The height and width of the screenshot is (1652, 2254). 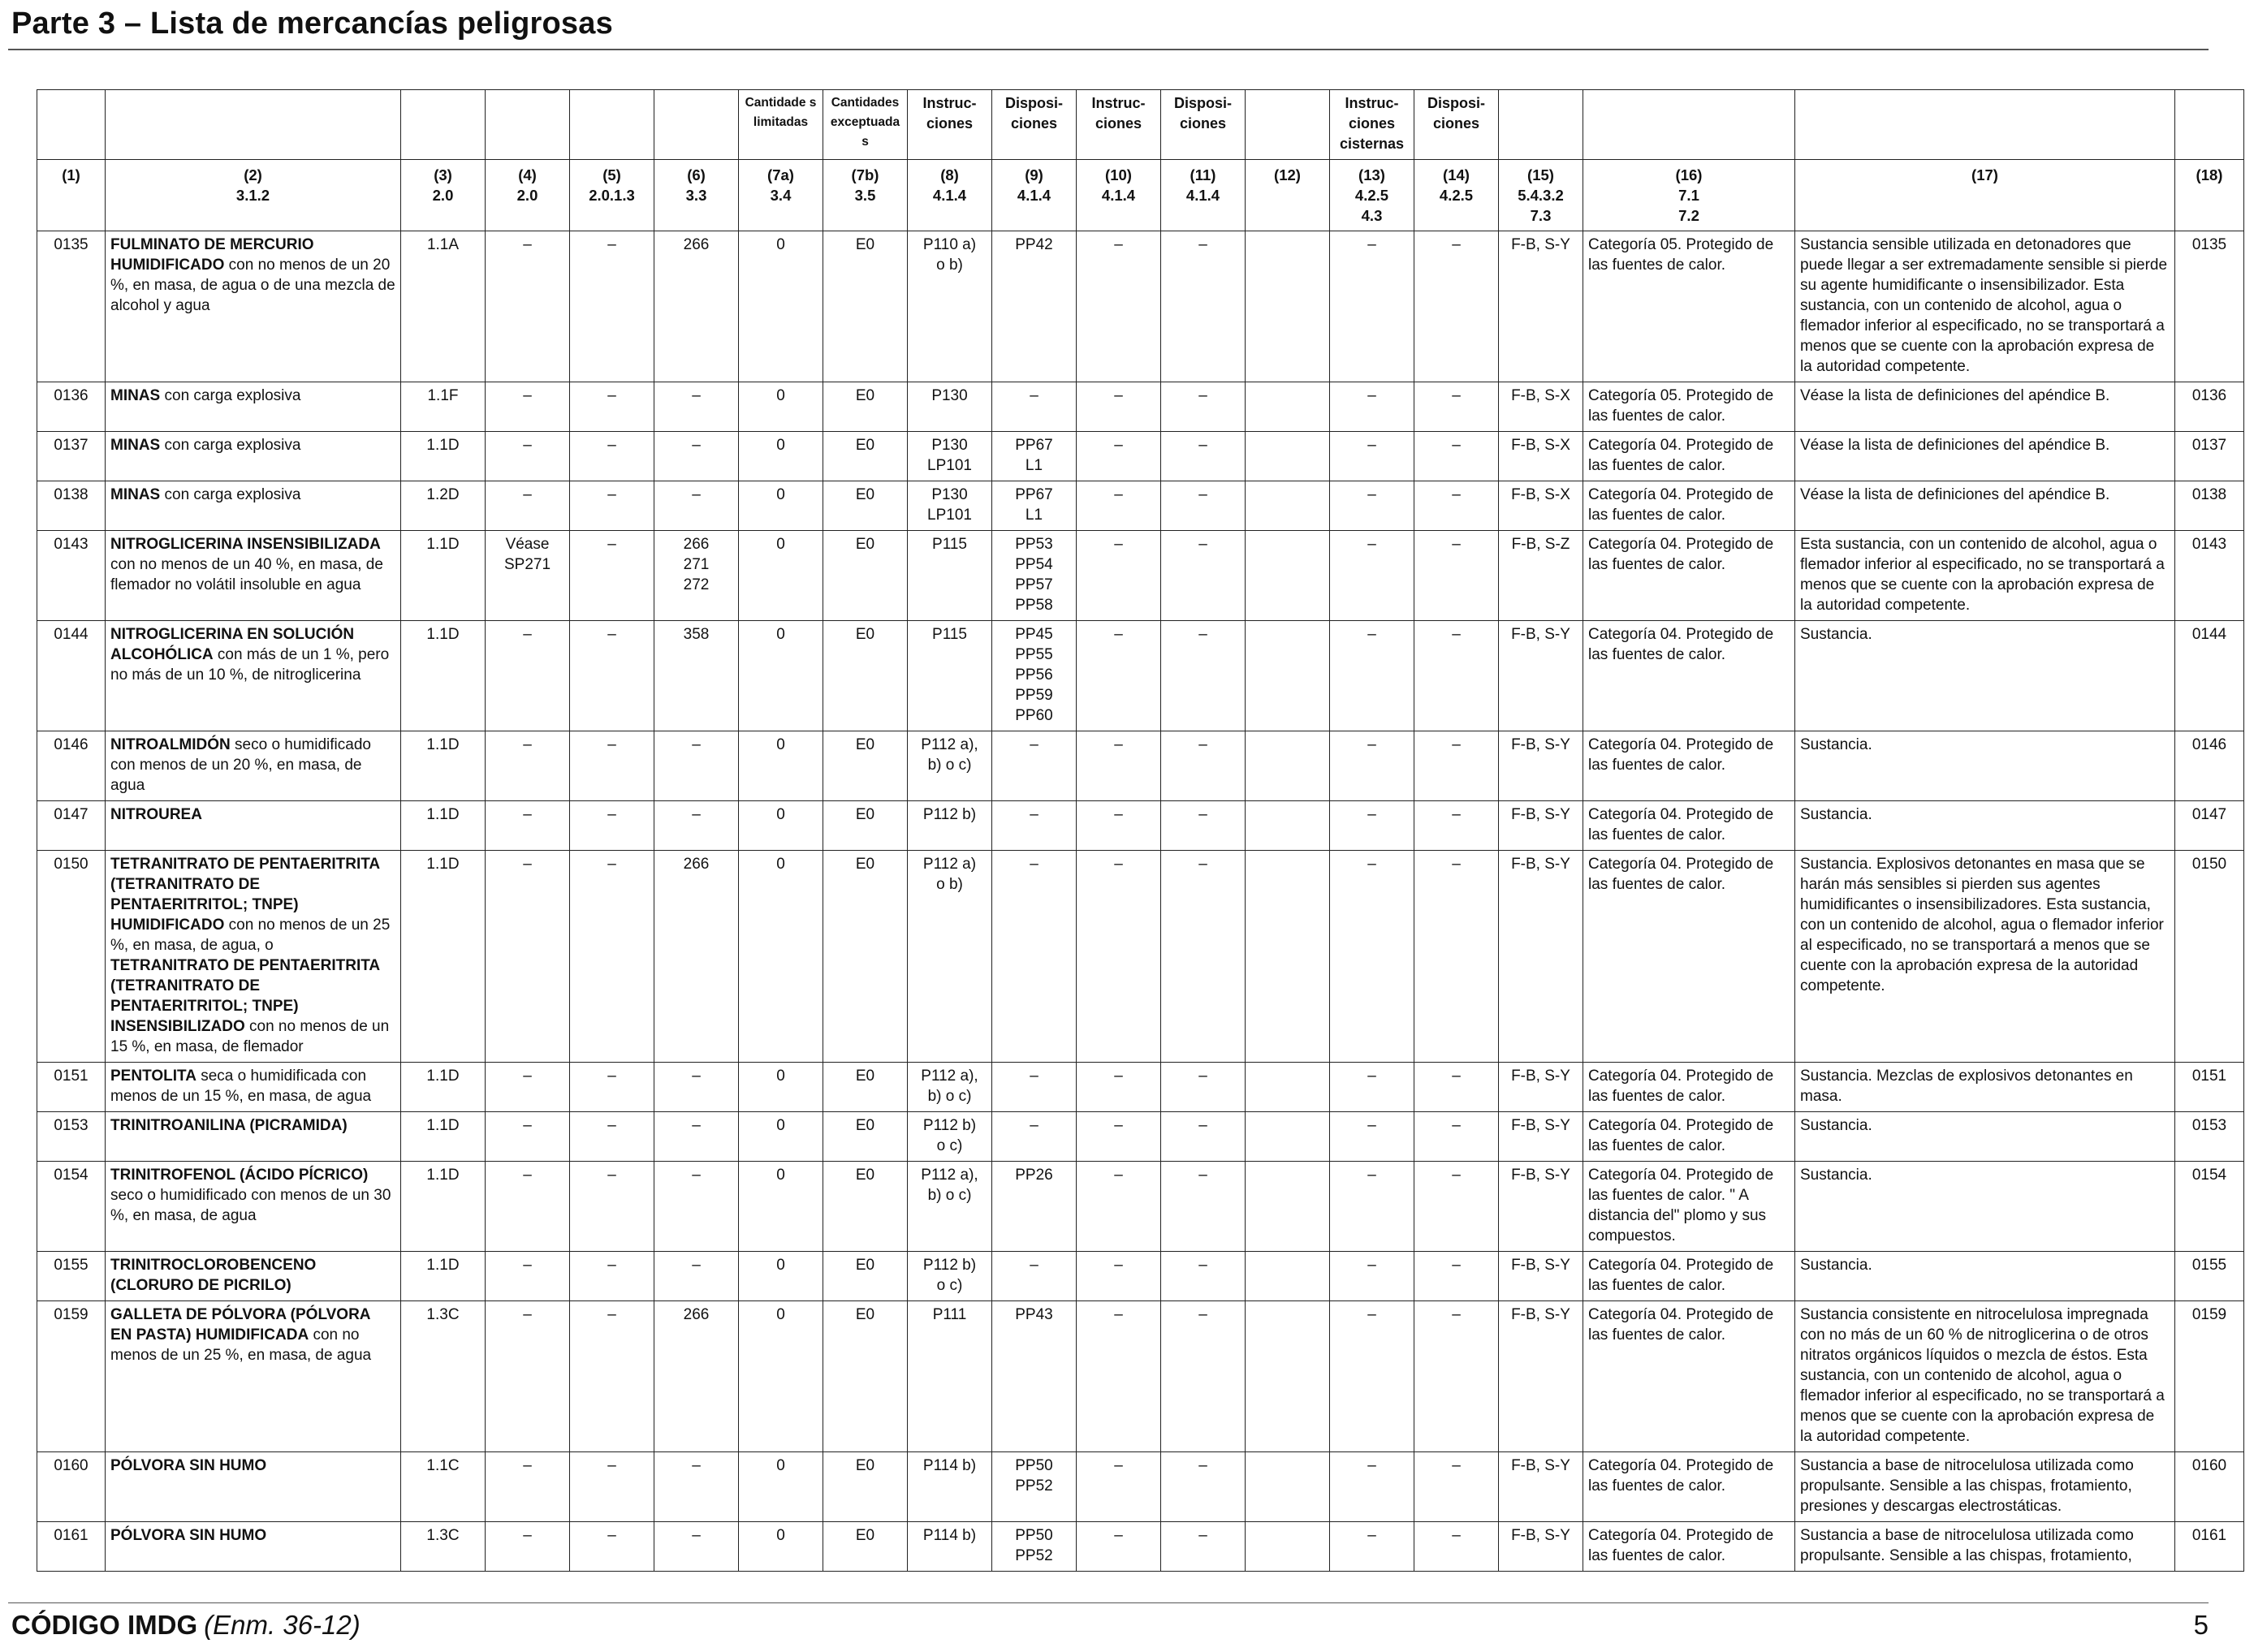 What do you see at coordinates (2209, 575) in the screenshot?
I see `un-number-repeat-cell: 0143` at bounding box center [2209, 575].